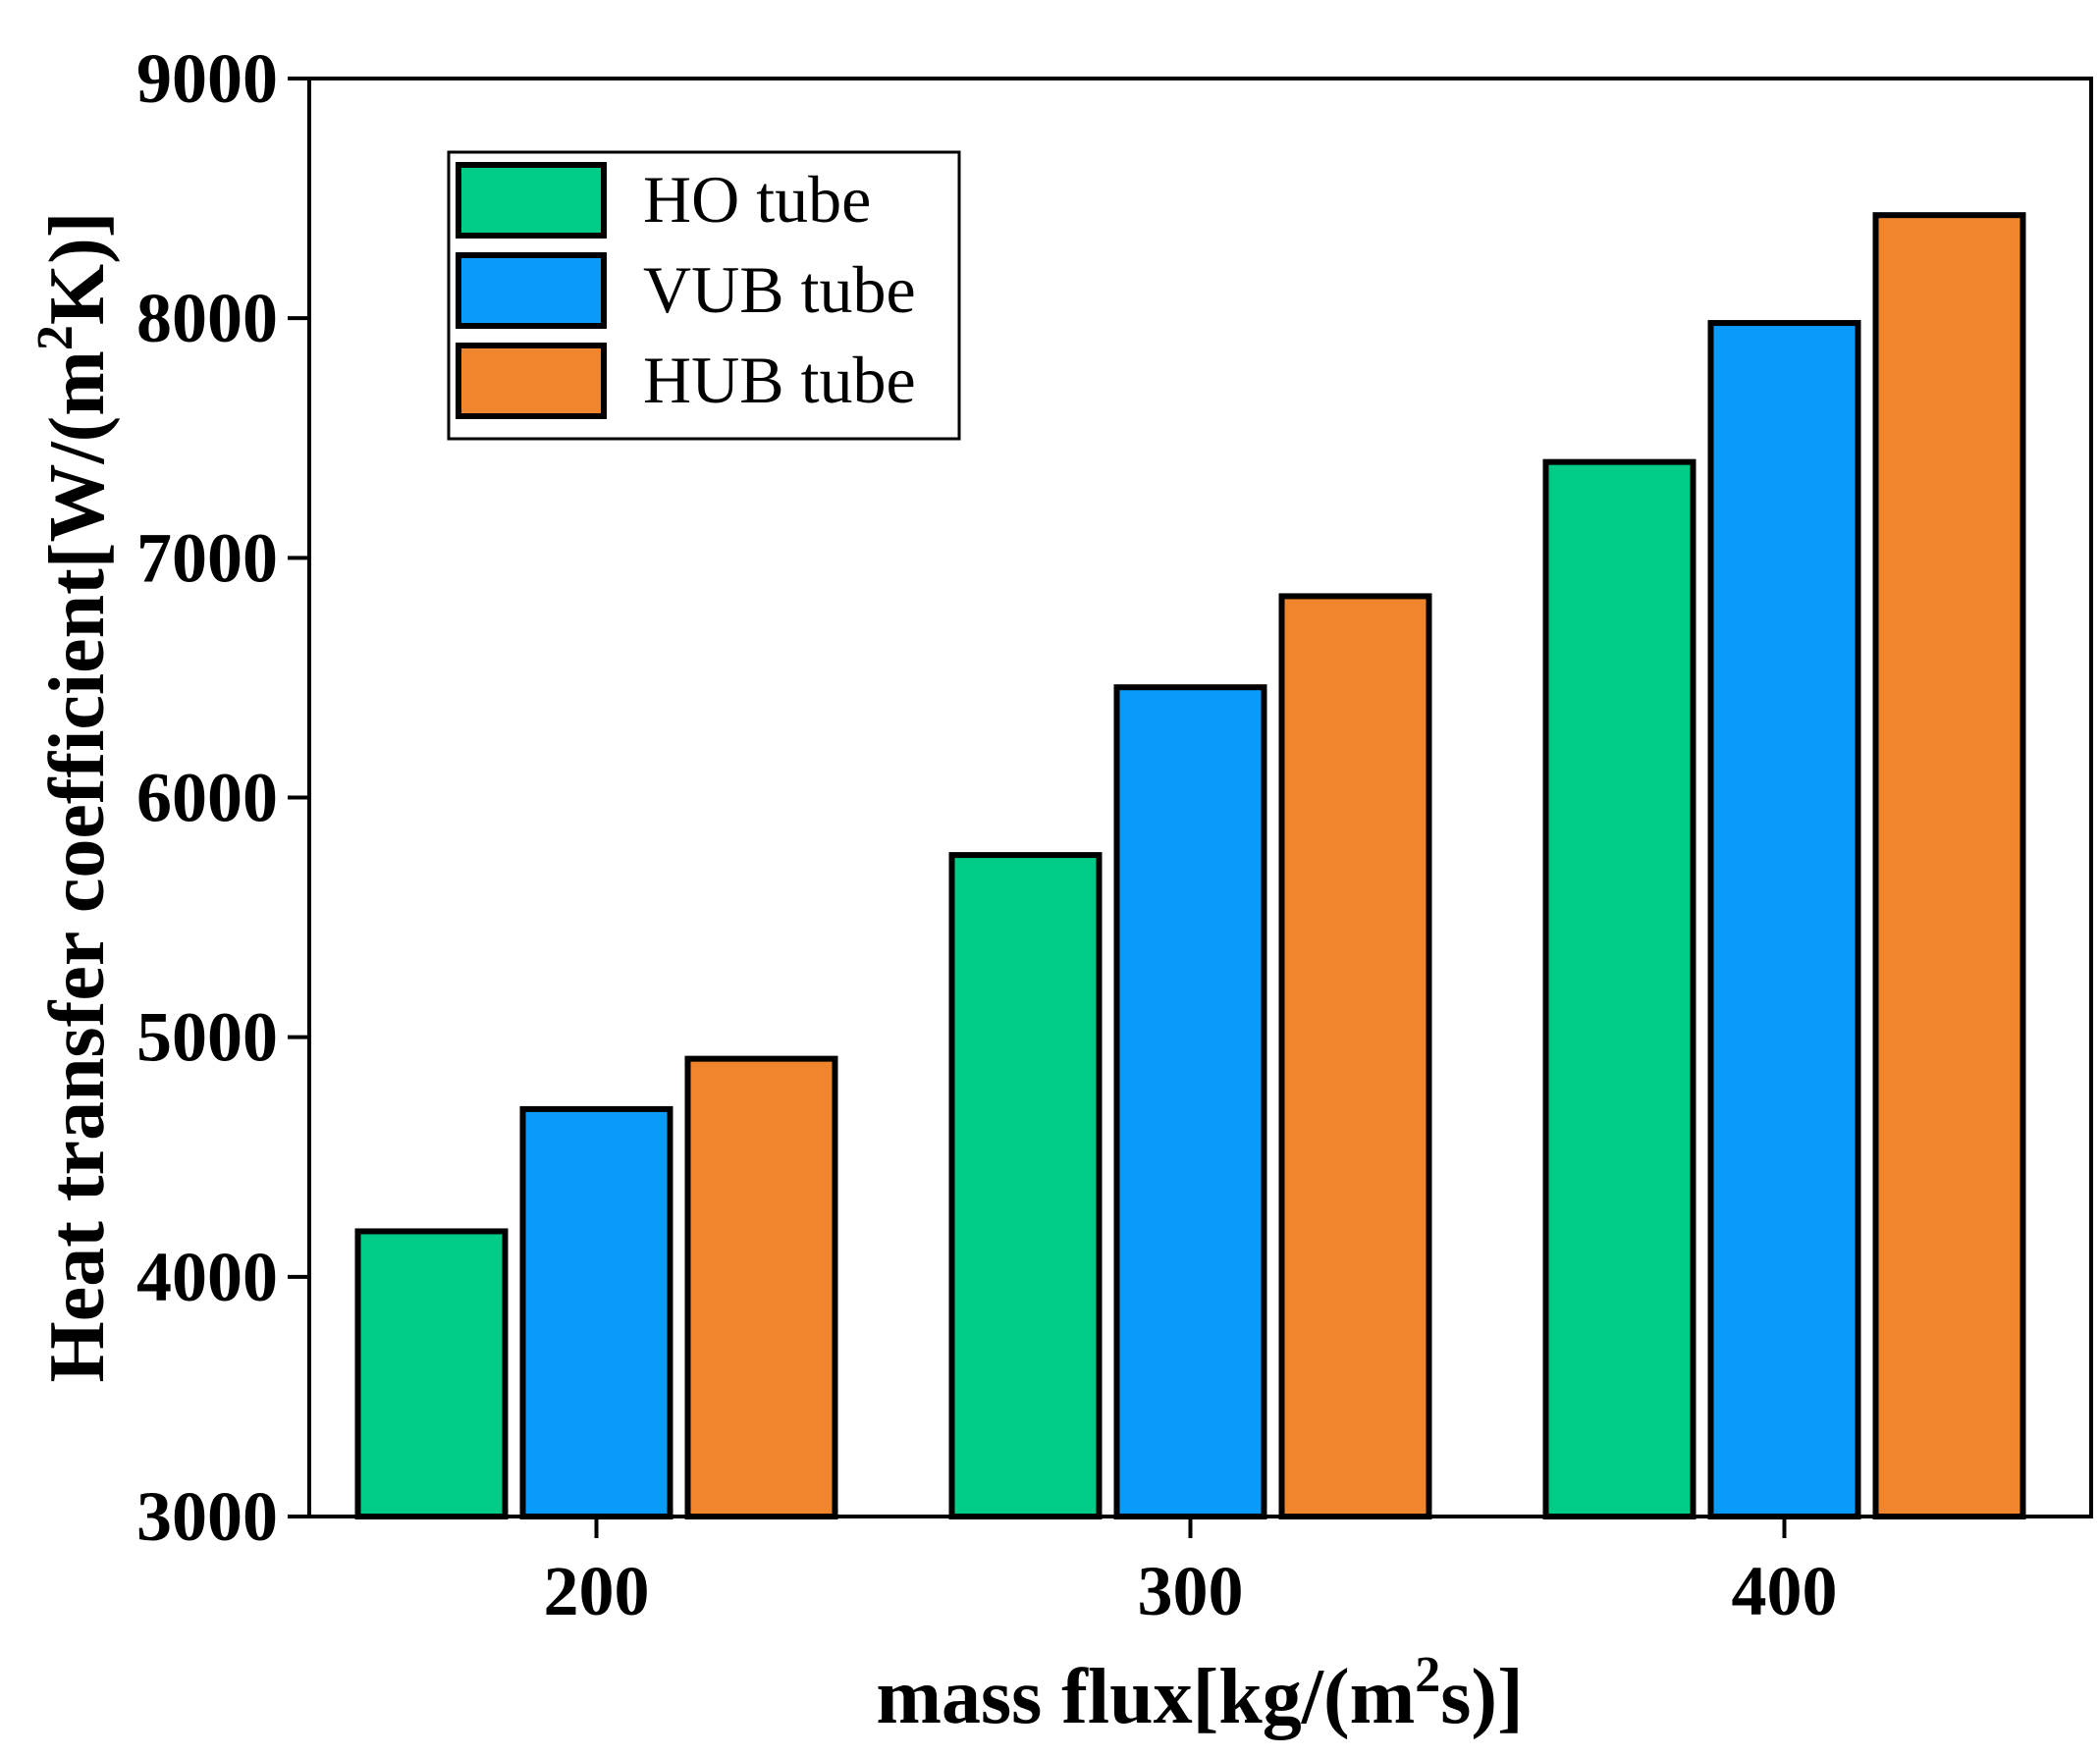 The width and height of the screenshot is (2100, 1757). I want to click on x-axis: 200 300 400, so click(1191, 1573).